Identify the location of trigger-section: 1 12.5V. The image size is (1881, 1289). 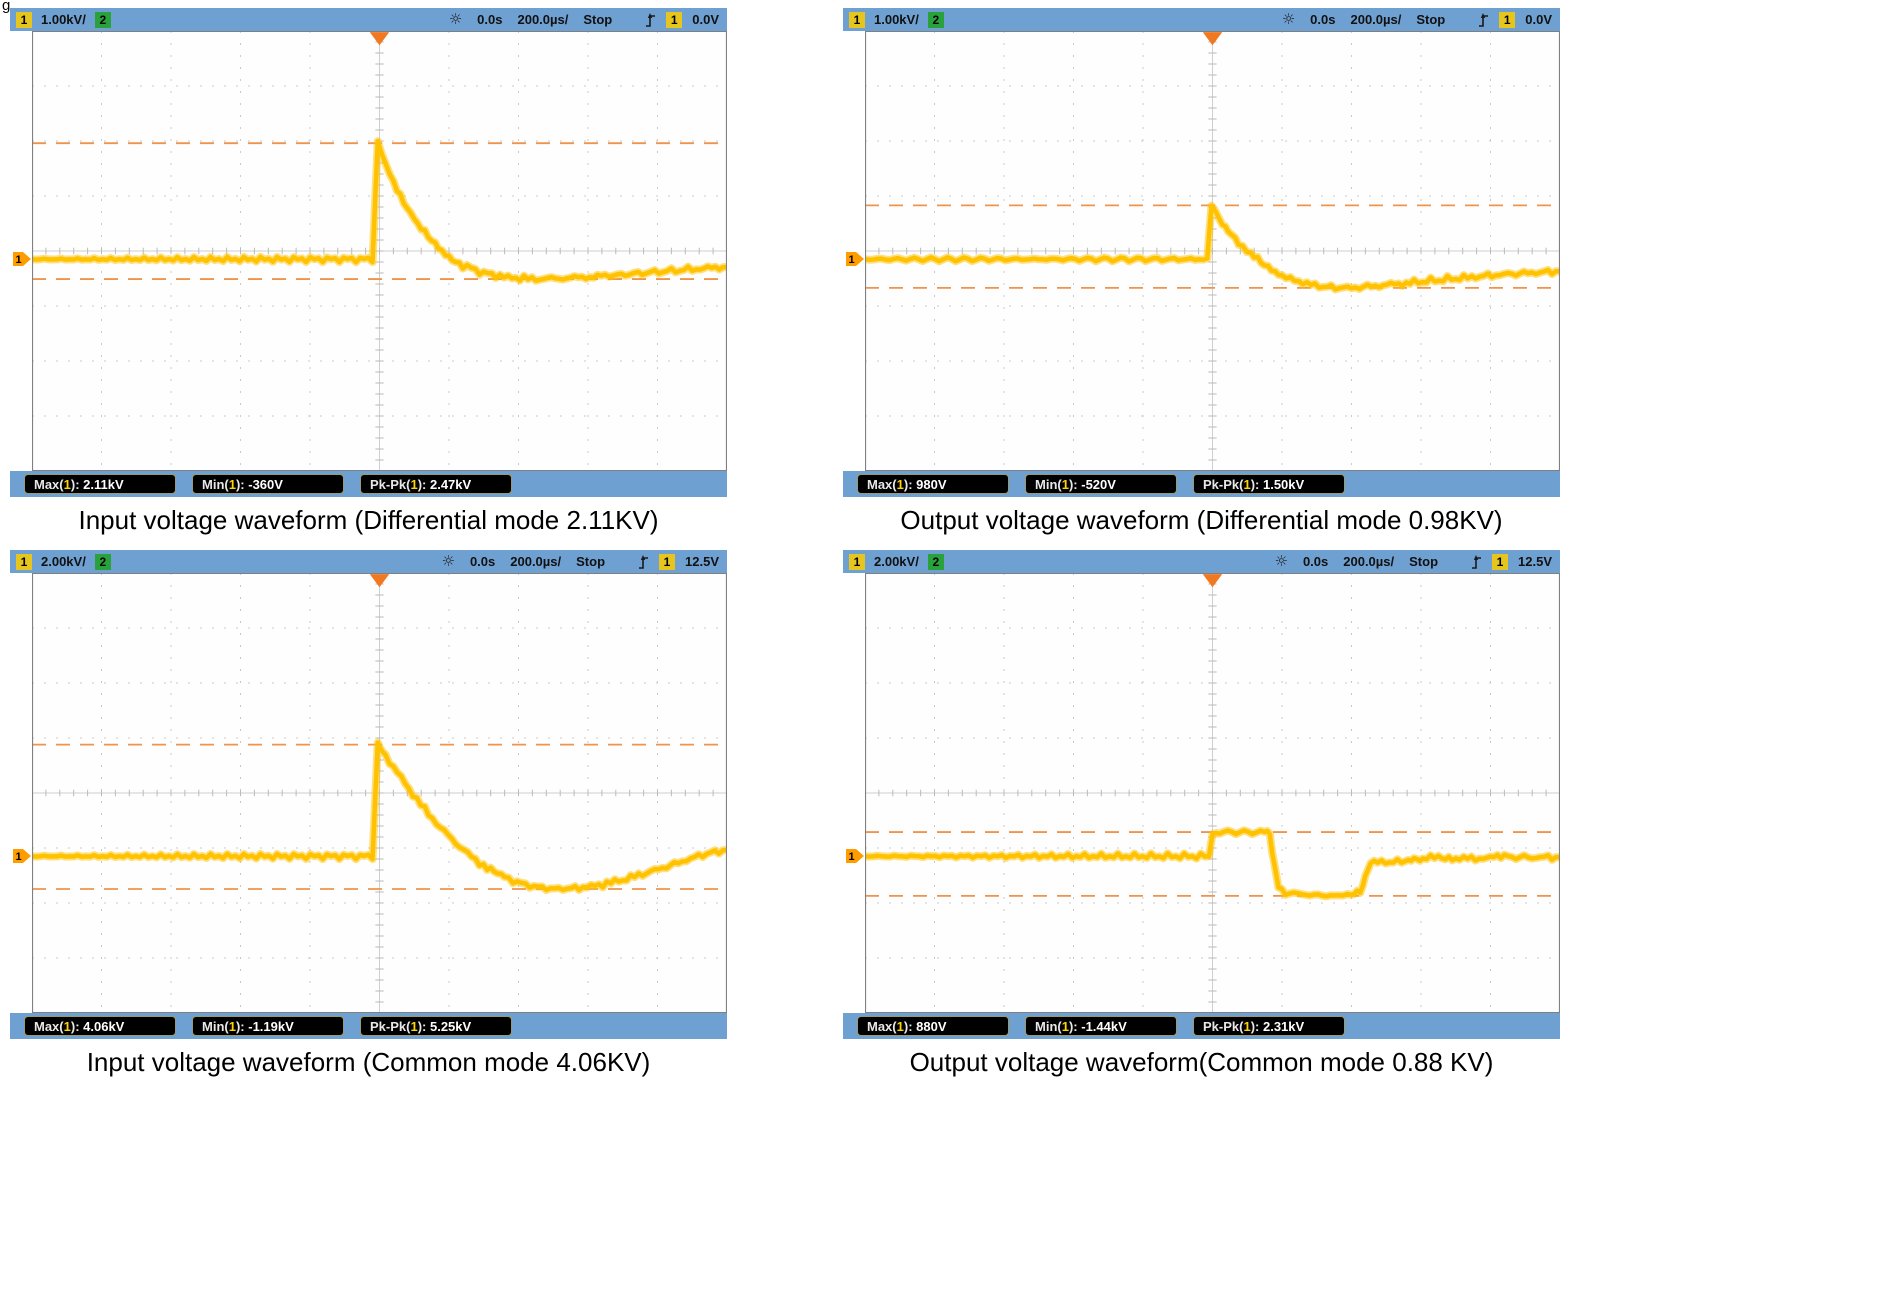
(678, 561).